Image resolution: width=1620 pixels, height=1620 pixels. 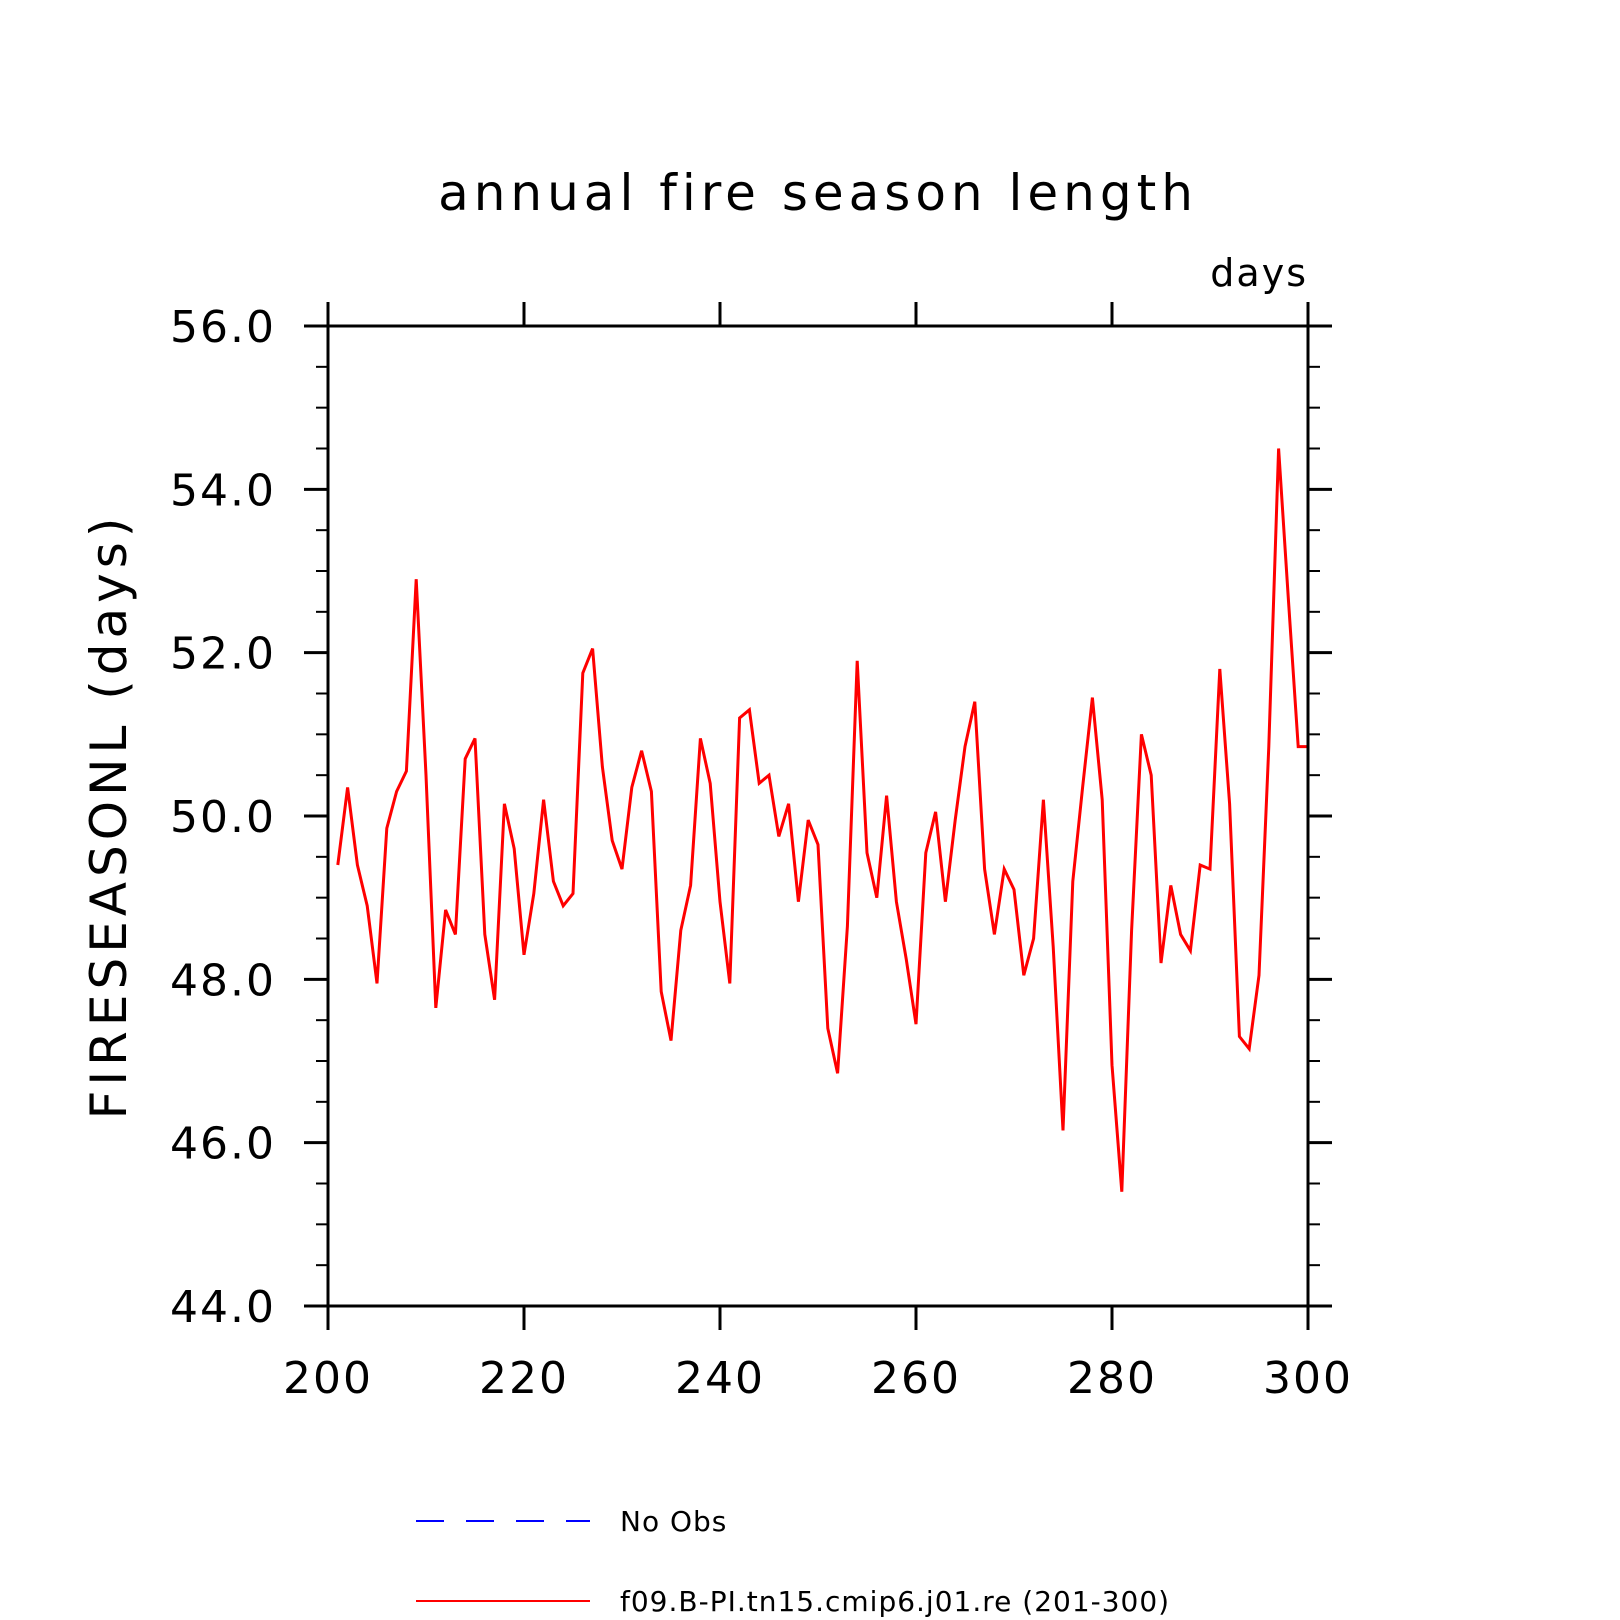 What do you see at coordinates (818, 193) in the screenshot?
I see `chart-title: annual fire season length` at bounding box center [818, 193].